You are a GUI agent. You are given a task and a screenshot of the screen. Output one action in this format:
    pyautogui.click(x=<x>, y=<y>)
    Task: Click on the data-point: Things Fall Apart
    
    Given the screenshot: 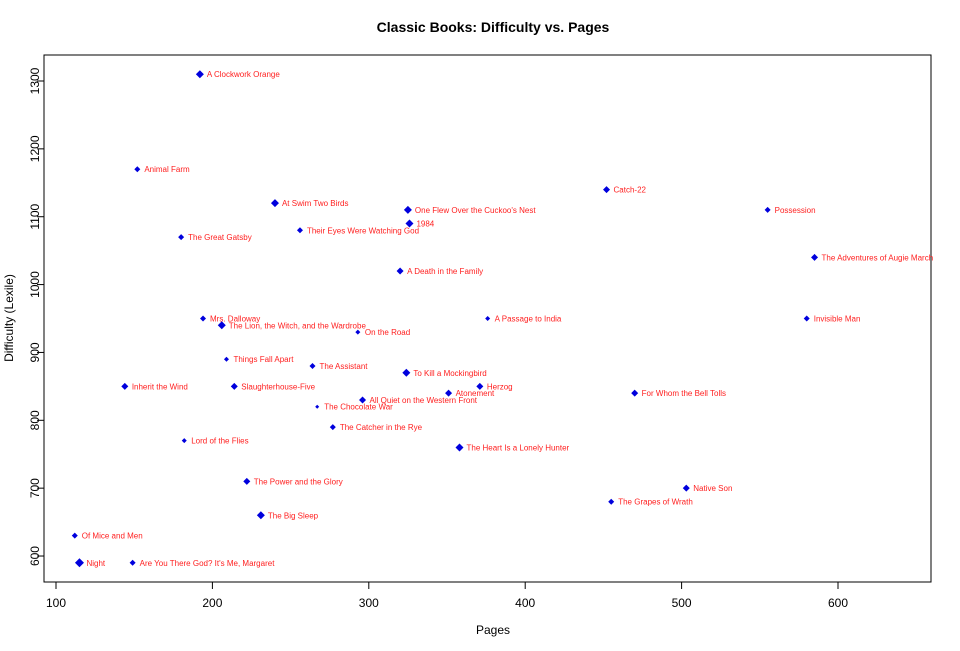 What is the action you would take?
    pyautogui.click(x=258, y=359)
    